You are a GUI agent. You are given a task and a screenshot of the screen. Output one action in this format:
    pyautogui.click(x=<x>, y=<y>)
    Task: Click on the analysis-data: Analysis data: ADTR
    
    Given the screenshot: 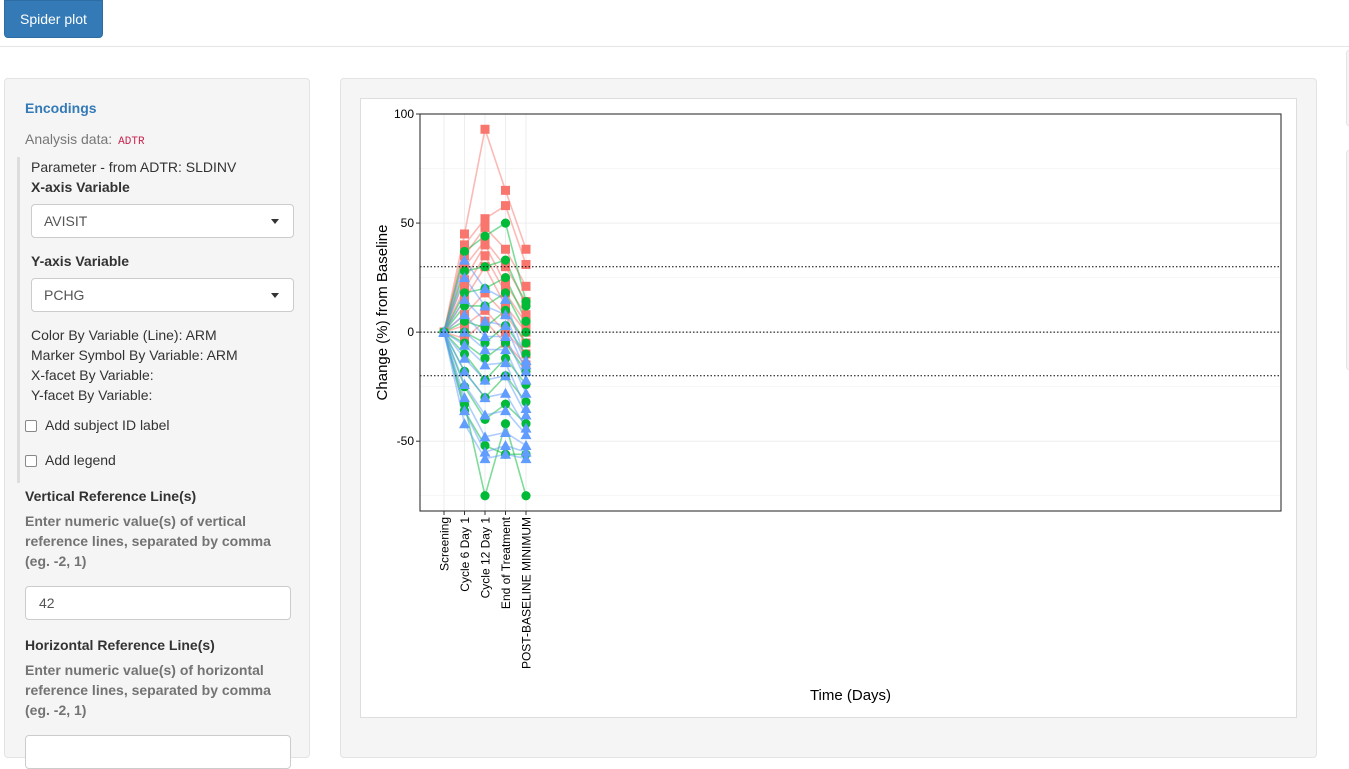 What is the action you would take?
    pyautogui.click(x=85, y=139)
    